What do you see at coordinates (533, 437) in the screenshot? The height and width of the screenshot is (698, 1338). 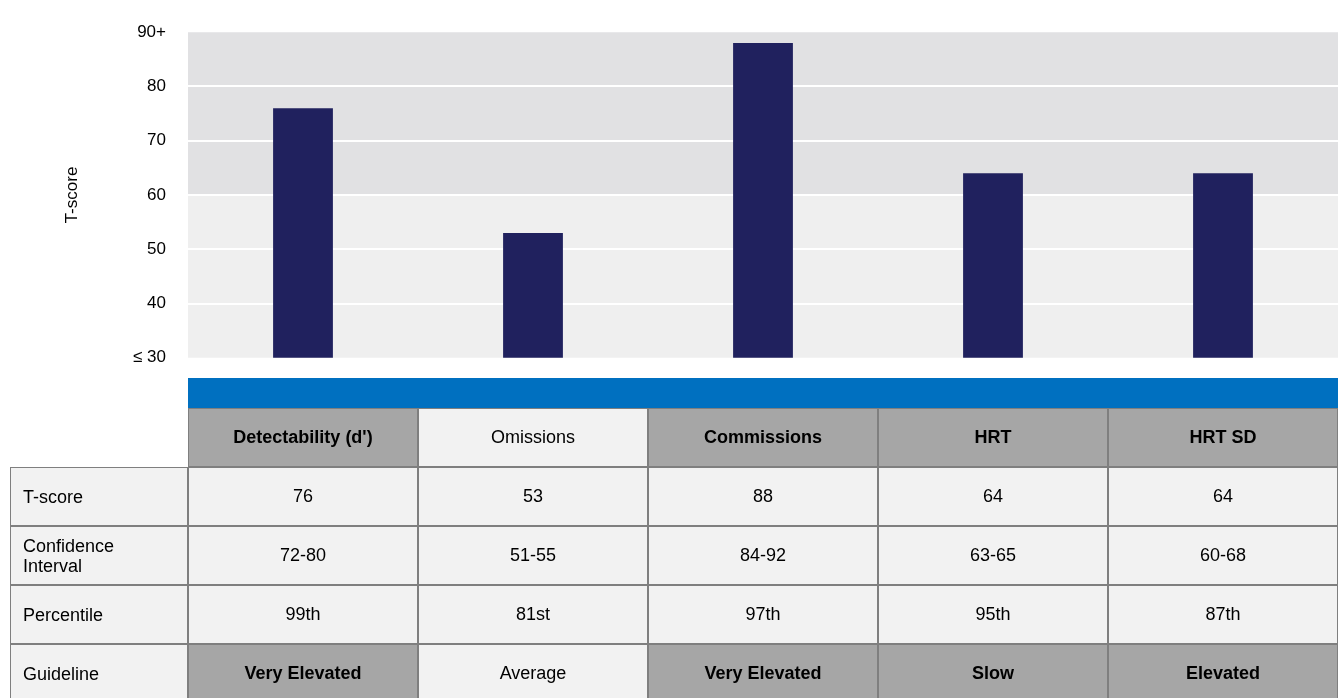 I see `x-tick-label: Omissions` at bounding box center [533, 437].